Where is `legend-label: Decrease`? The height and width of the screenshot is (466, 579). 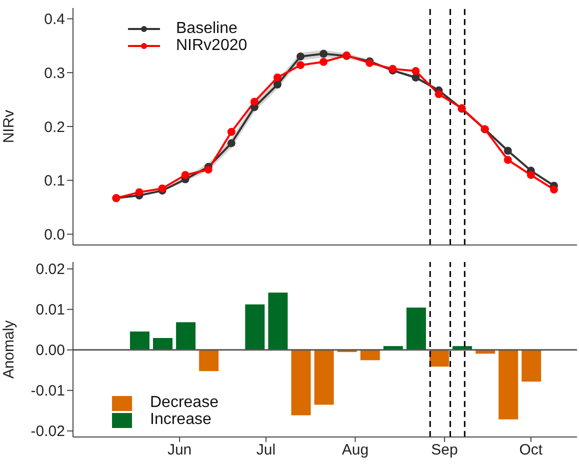 legend-label: Decrease is located at coordinates (184, 402).